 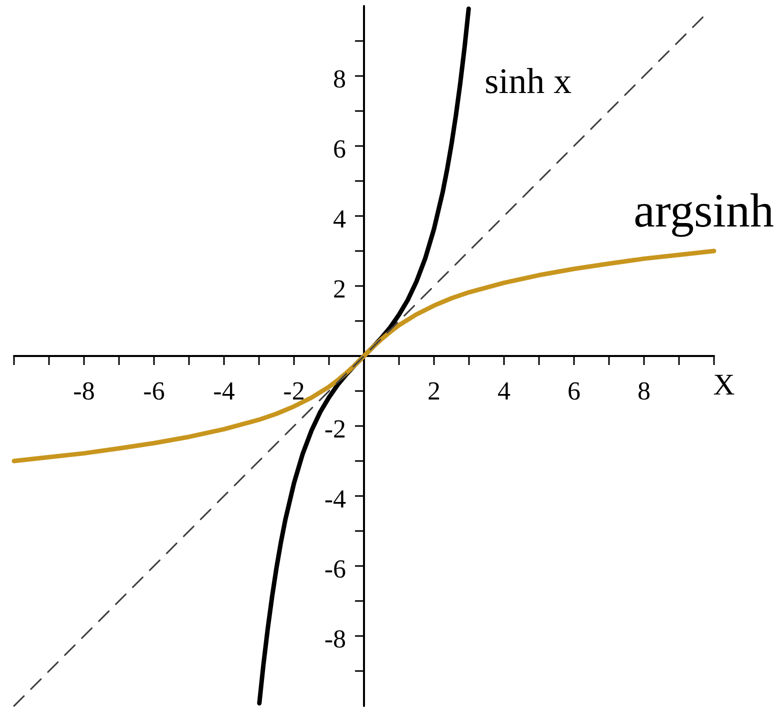 I want to click on y-tick-label: -8, so click(x=335, y=639).